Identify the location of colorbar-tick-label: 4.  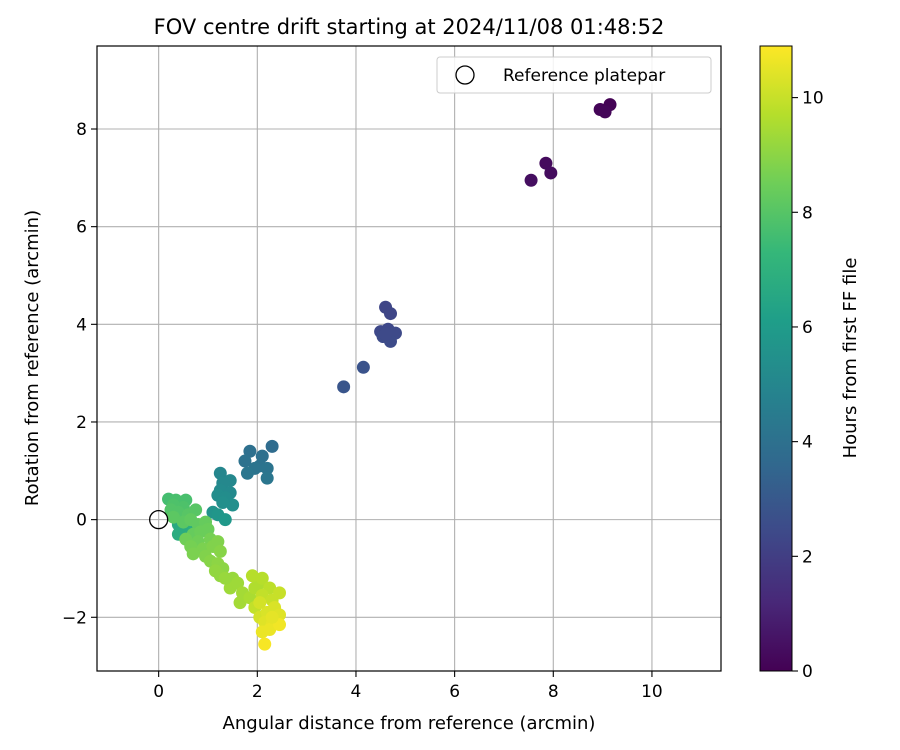
(807, 443).